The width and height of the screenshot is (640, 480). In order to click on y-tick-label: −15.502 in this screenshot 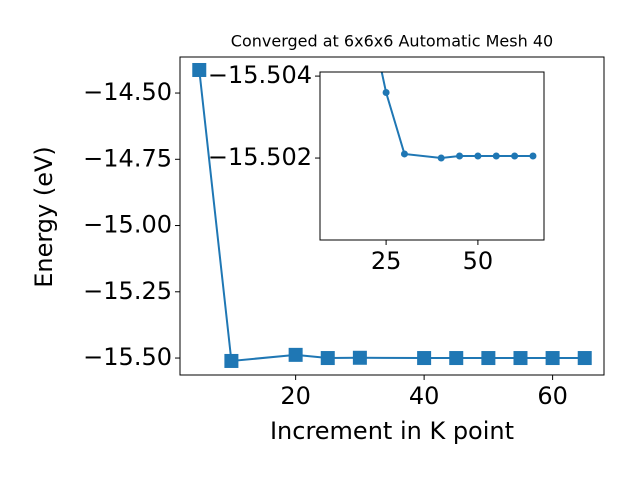, I will do `click(260, 157)`.